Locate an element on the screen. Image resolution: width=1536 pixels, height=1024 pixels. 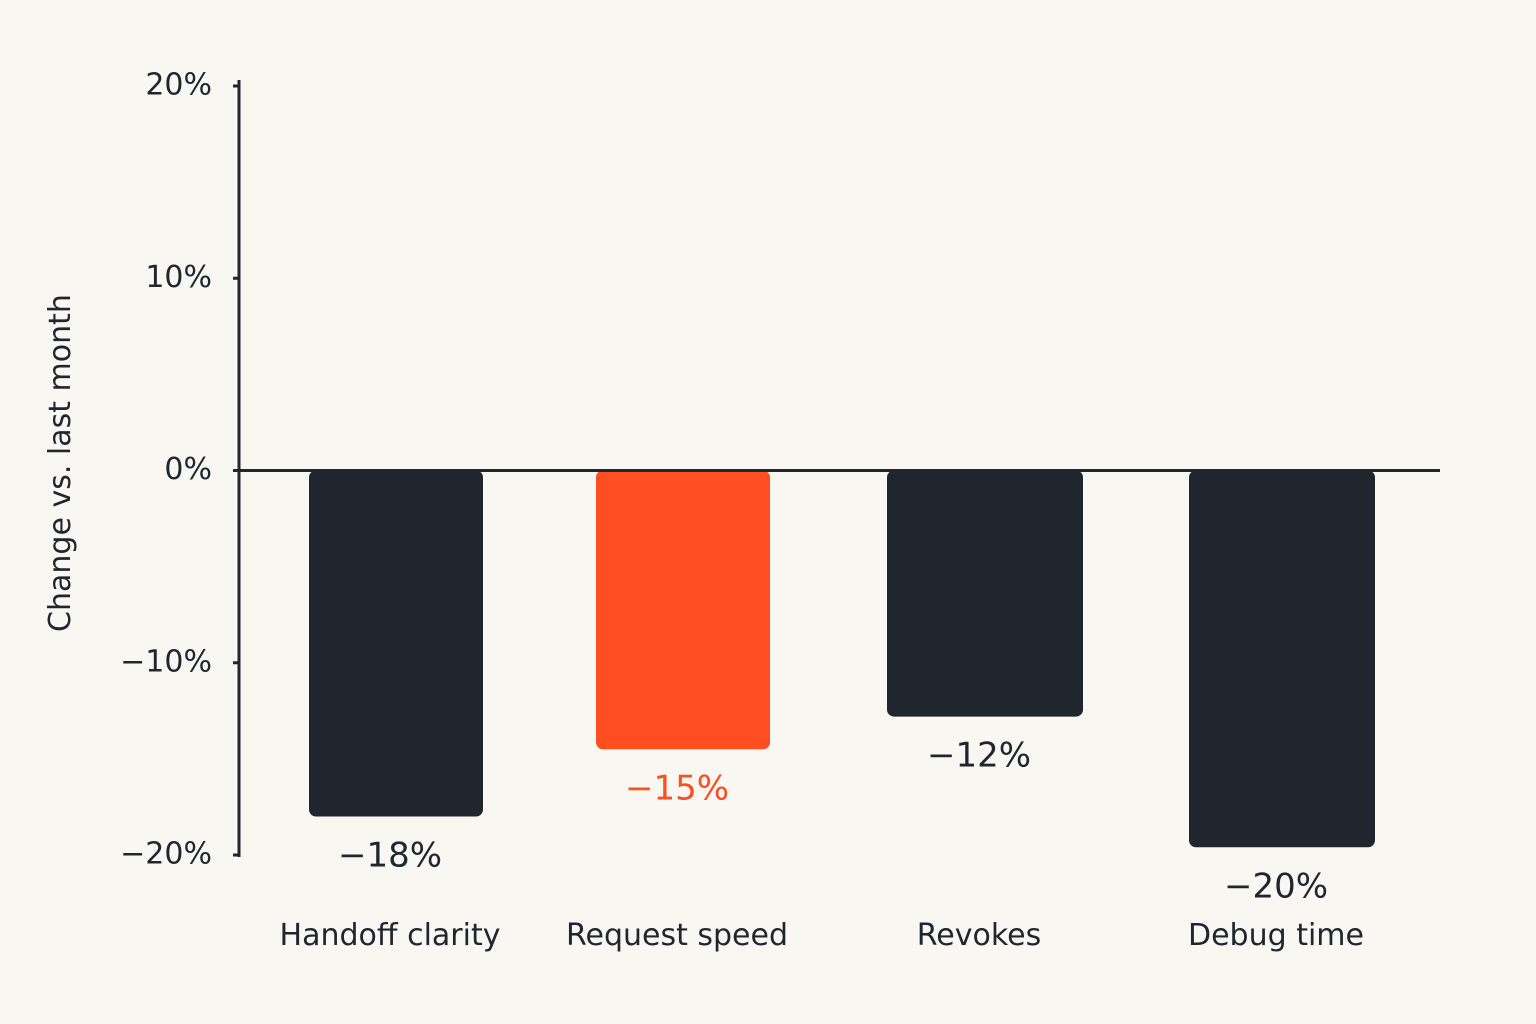
y-tick-label: 0% is located at coordinates (188, 469).